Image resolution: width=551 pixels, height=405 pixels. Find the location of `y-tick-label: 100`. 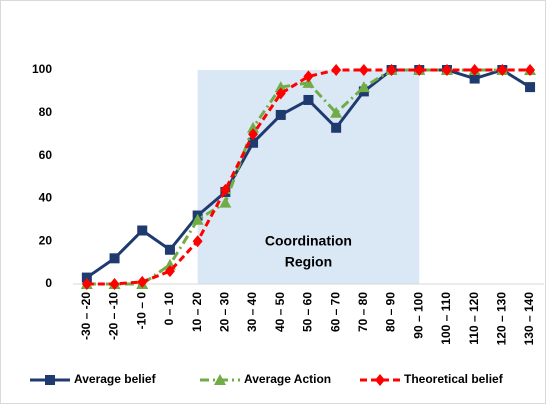

y-tick-label: 100 is located at coordinates (42, 69).